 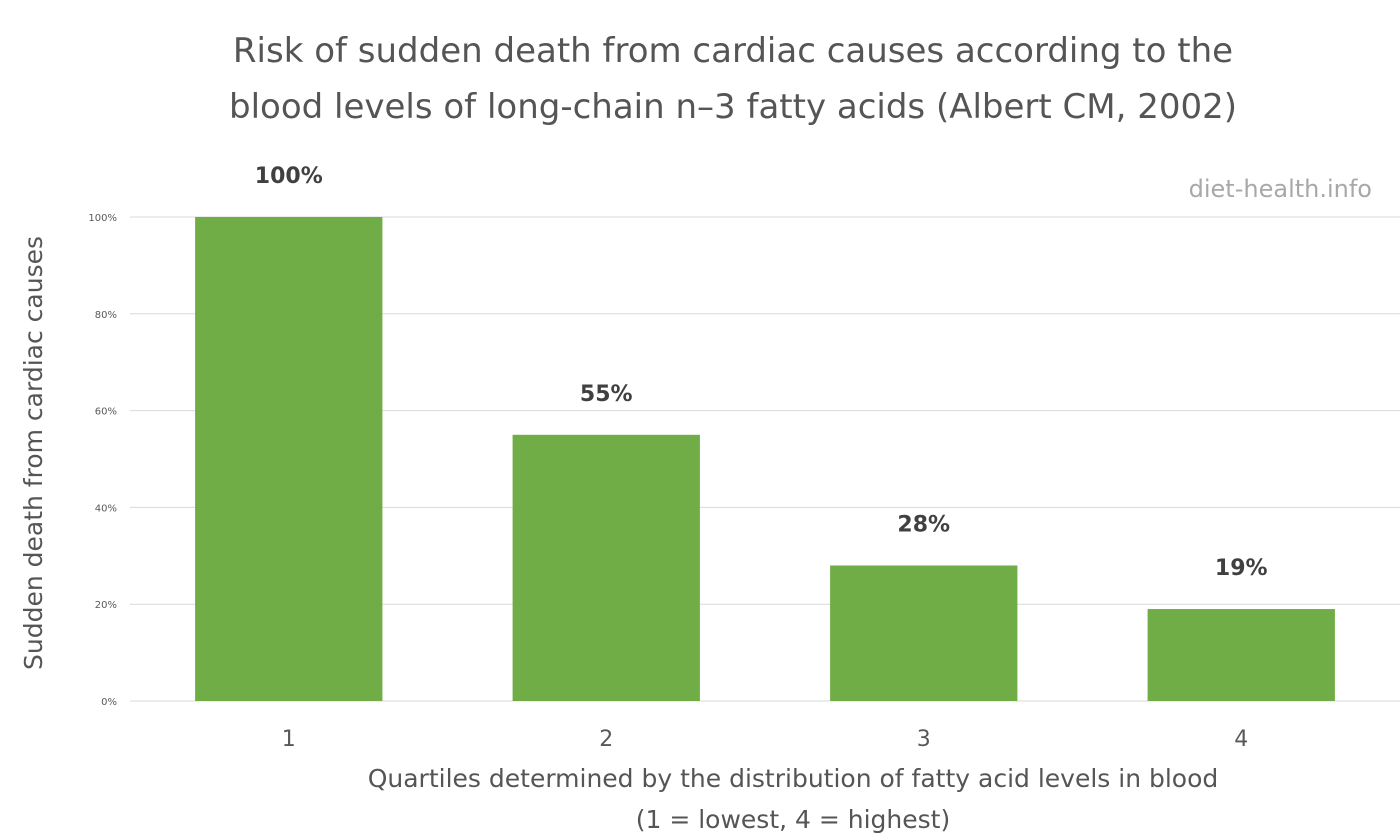 What do you see at coordinates (102, 218) in the screenshot?
I see `y-tick-label: 100%` at bounding box center [102, 218].